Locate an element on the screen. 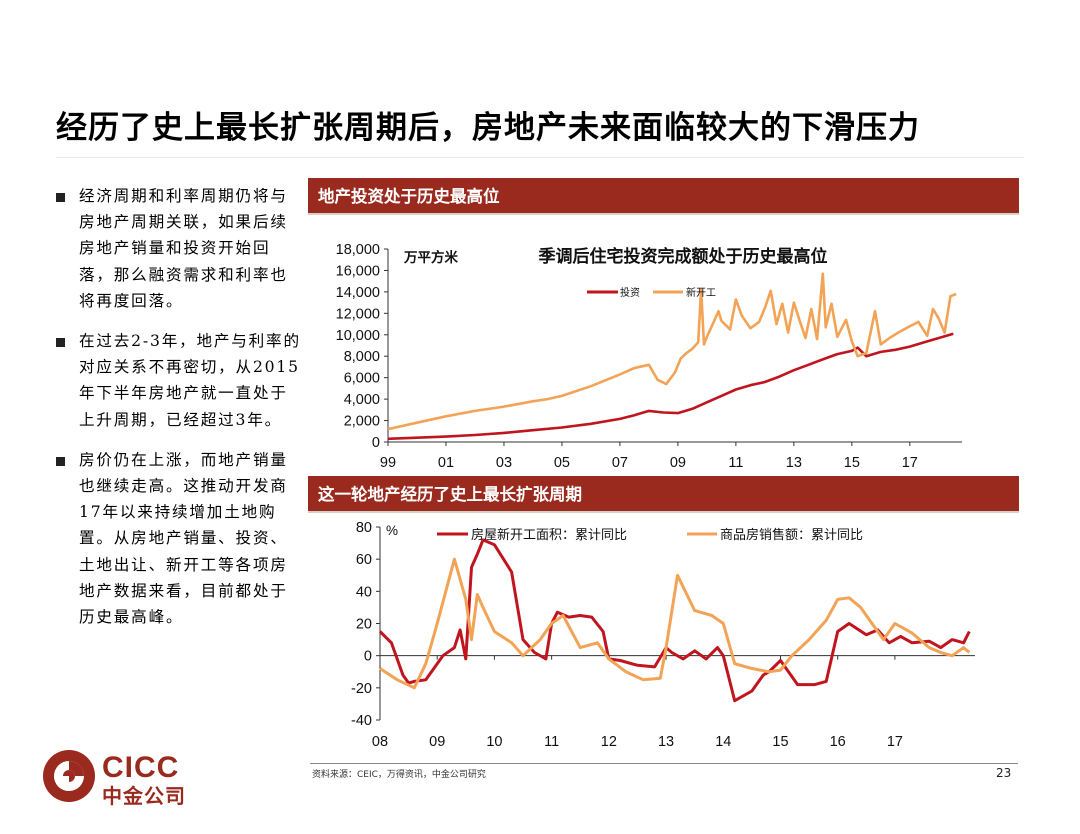 The height and width of the screenshot is (834, 1080). footer-divider is located at coordinates (664, 763).